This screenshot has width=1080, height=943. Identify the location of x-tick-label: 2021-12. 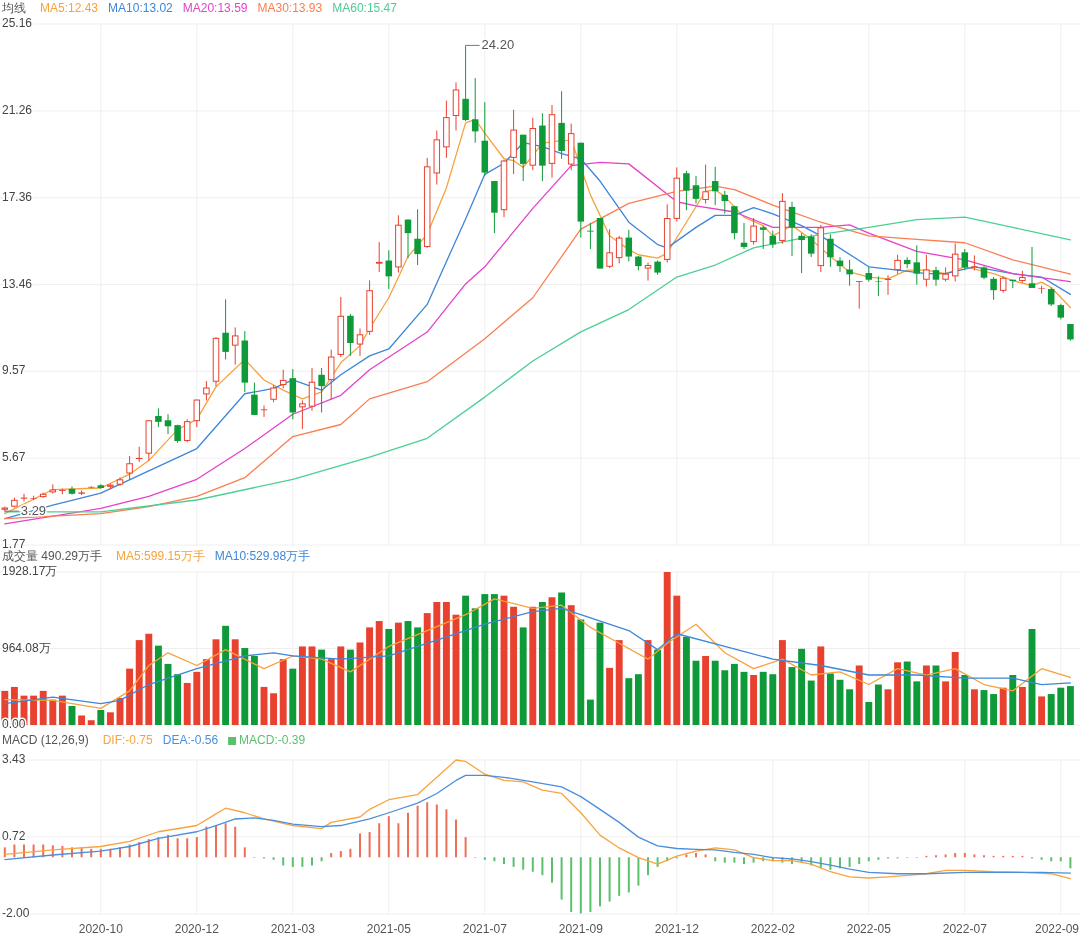
(677, 929).